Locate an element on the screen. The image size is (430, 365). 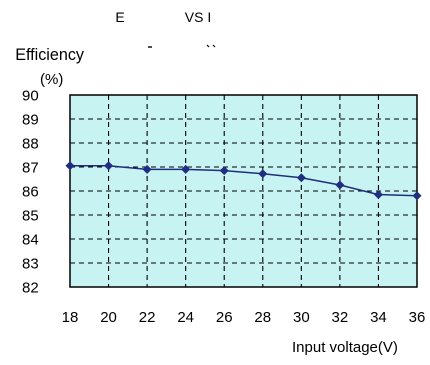
x-tick-label: 30 is located at coordinates (301, 317).